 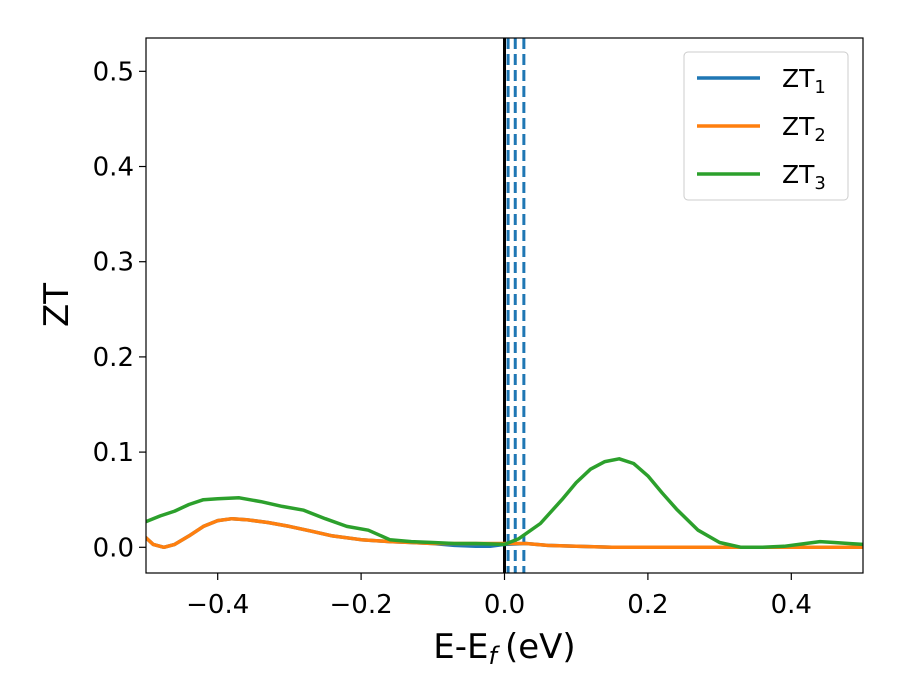 What do you see at coordinates (113, 263) in the screenshot?
I see `y-tick-label: 0.3` at bounding box center [113, 263].